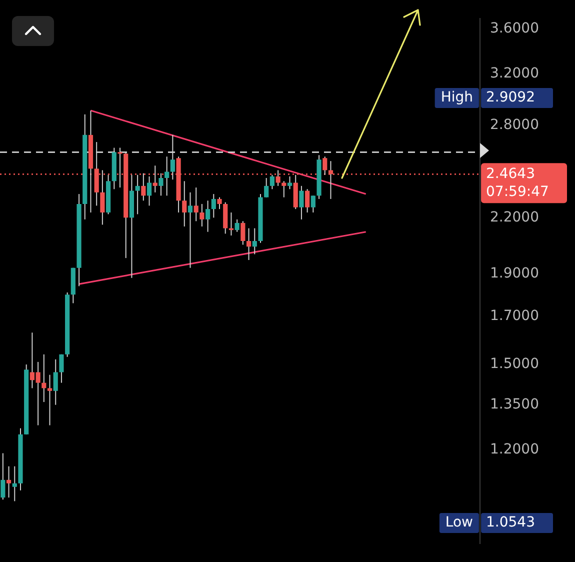  What do you see at coordinates (514, 404) in the screenshot?
I see `y-tick-label: 1.3500` at bounding box center [514, 404].